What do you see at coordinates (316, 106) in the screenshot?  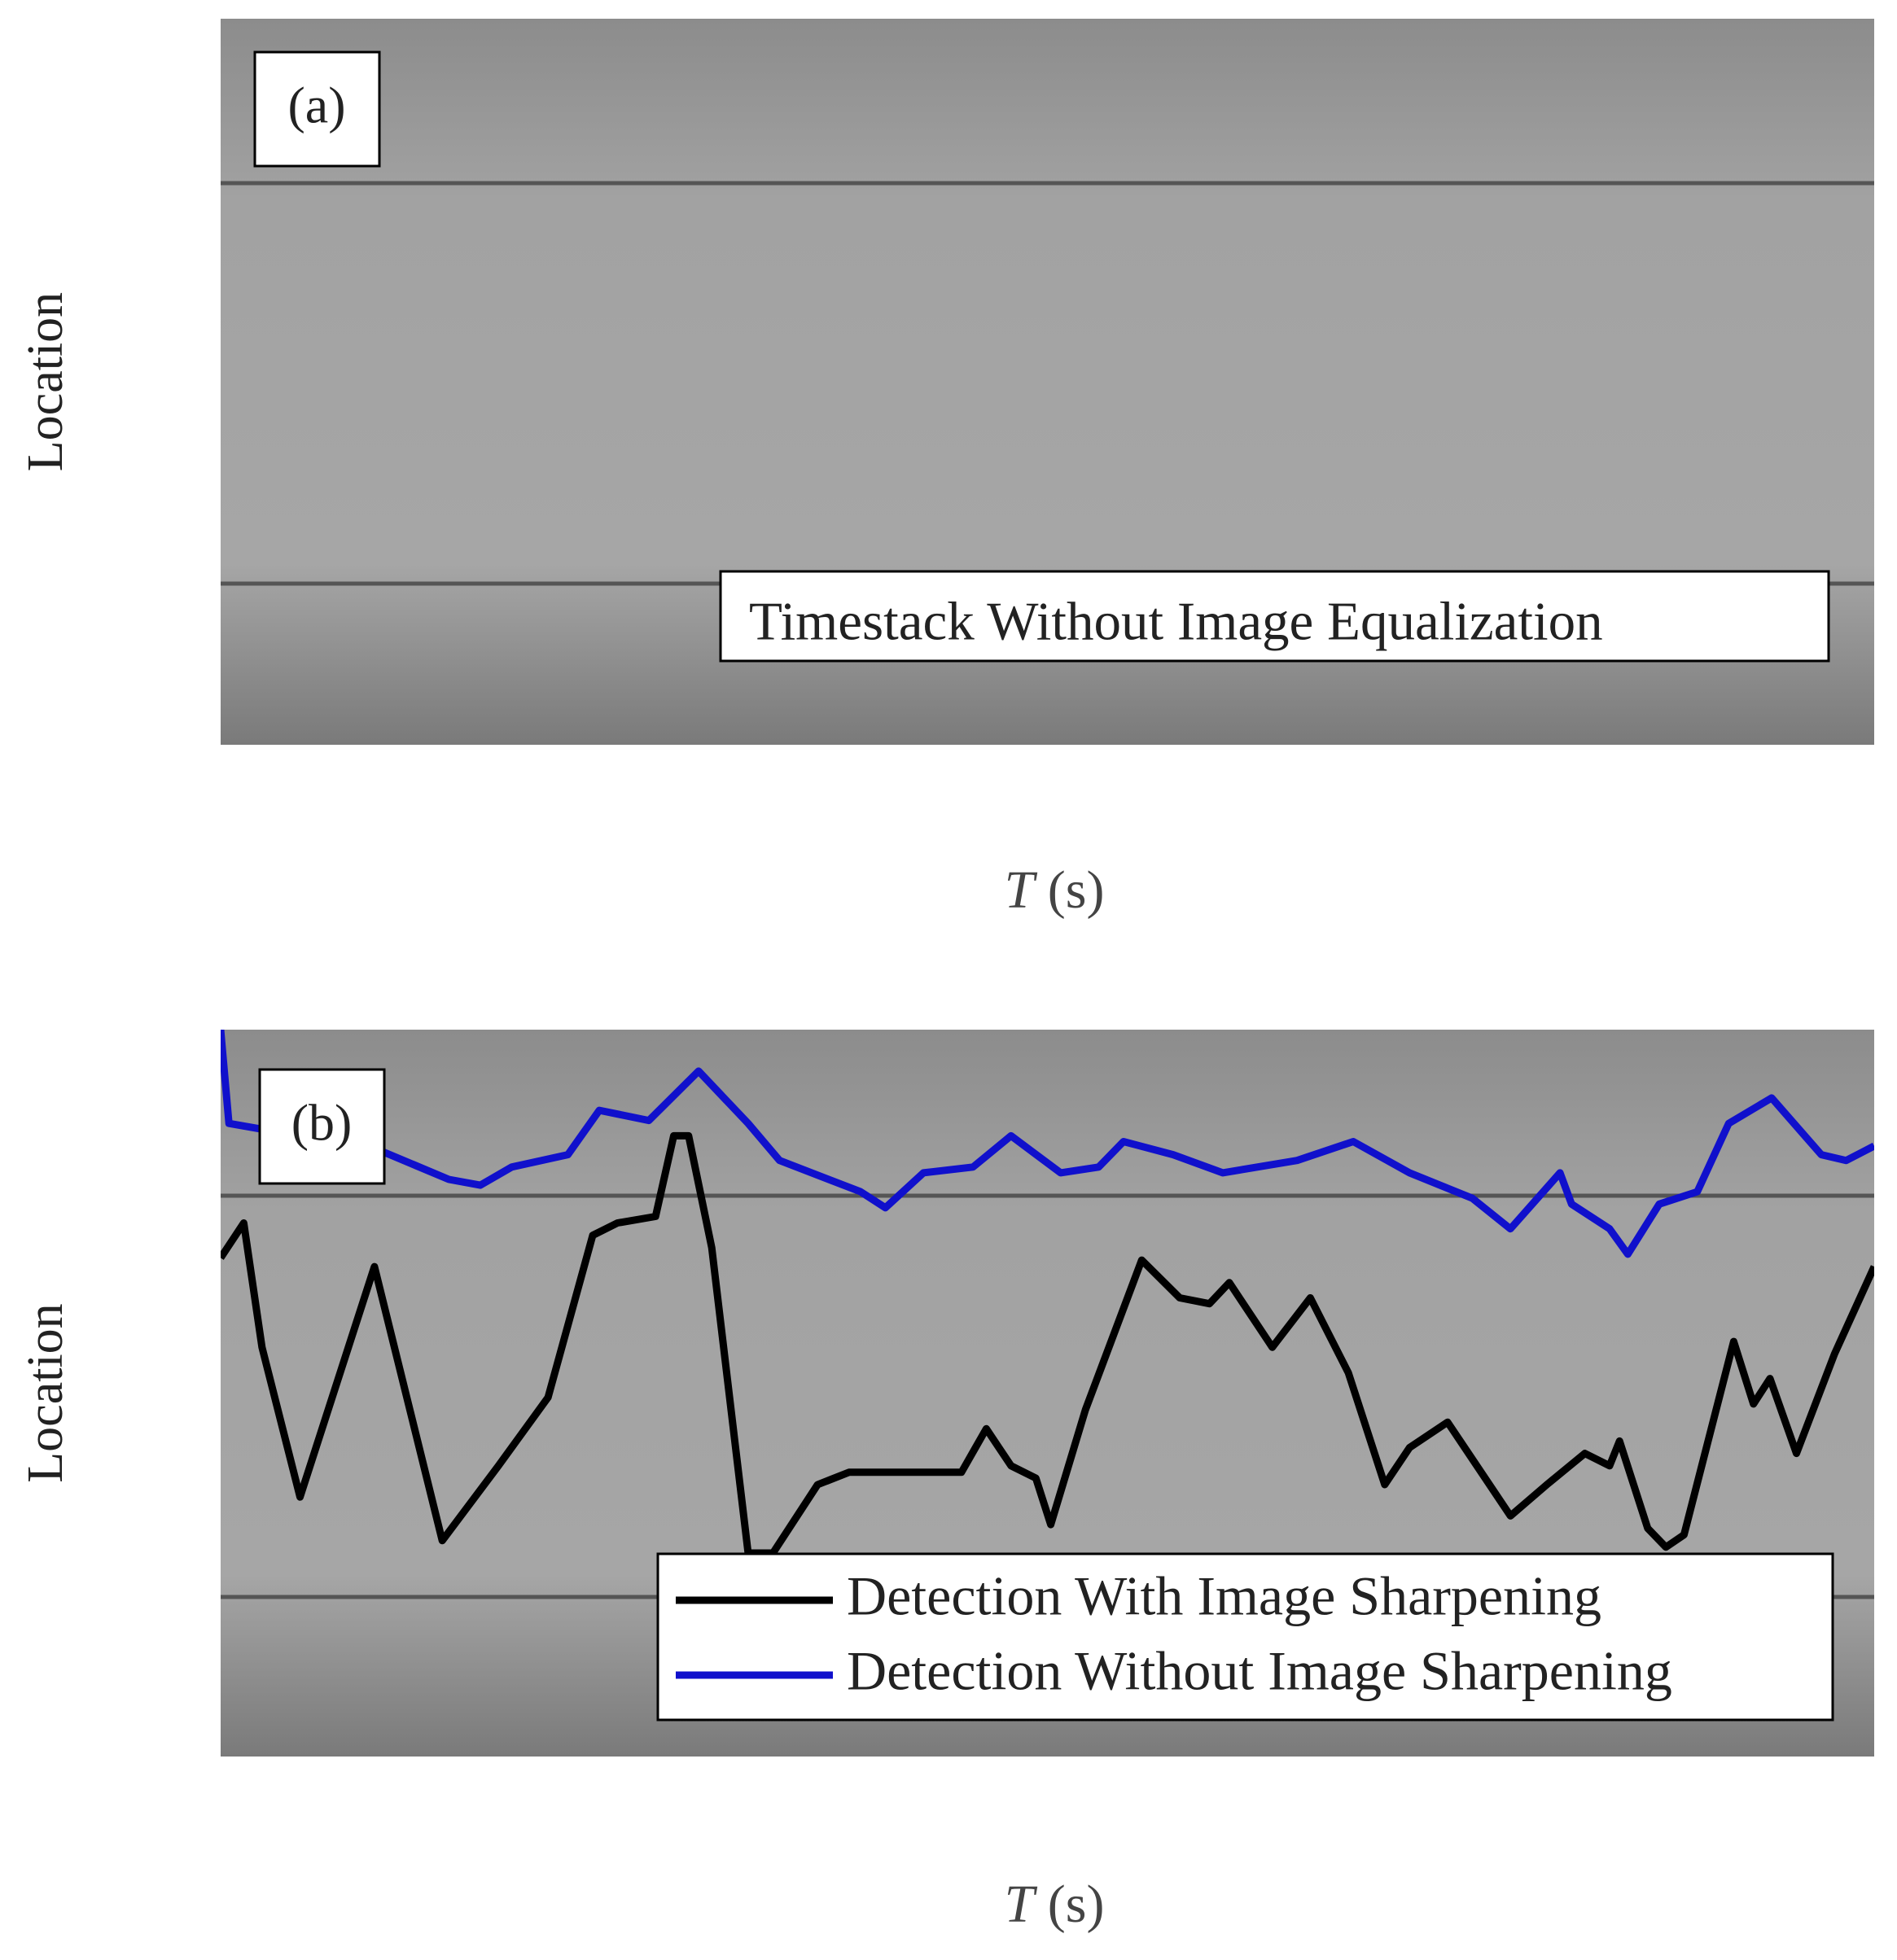 I see `panel-label: (a)` at bounding box center [316, 106].